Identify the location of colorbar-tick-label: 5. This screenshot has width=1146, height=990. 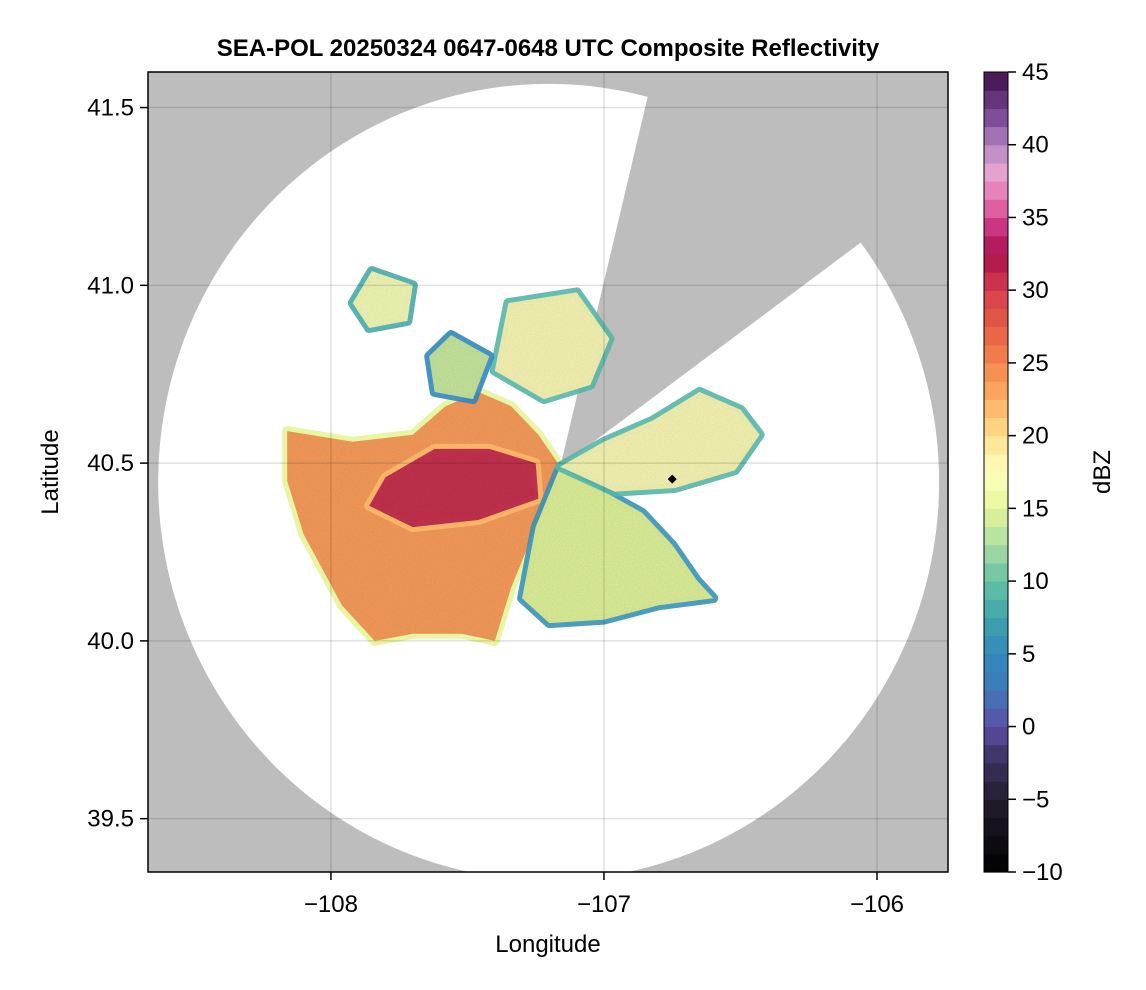
(1028, 654).